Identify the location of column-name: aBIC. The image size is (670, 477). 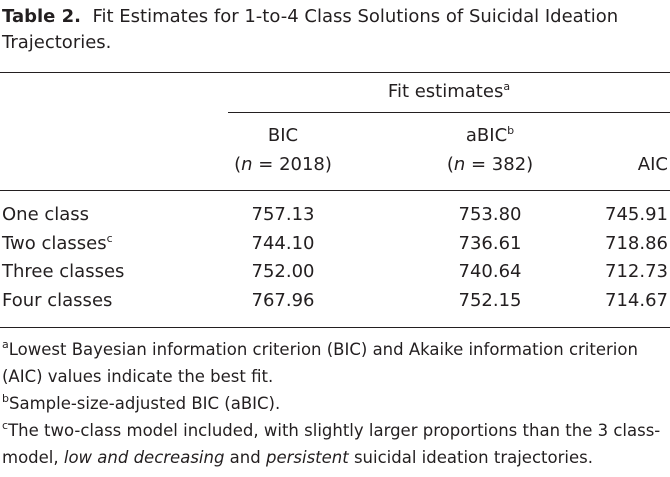
(486, 135).